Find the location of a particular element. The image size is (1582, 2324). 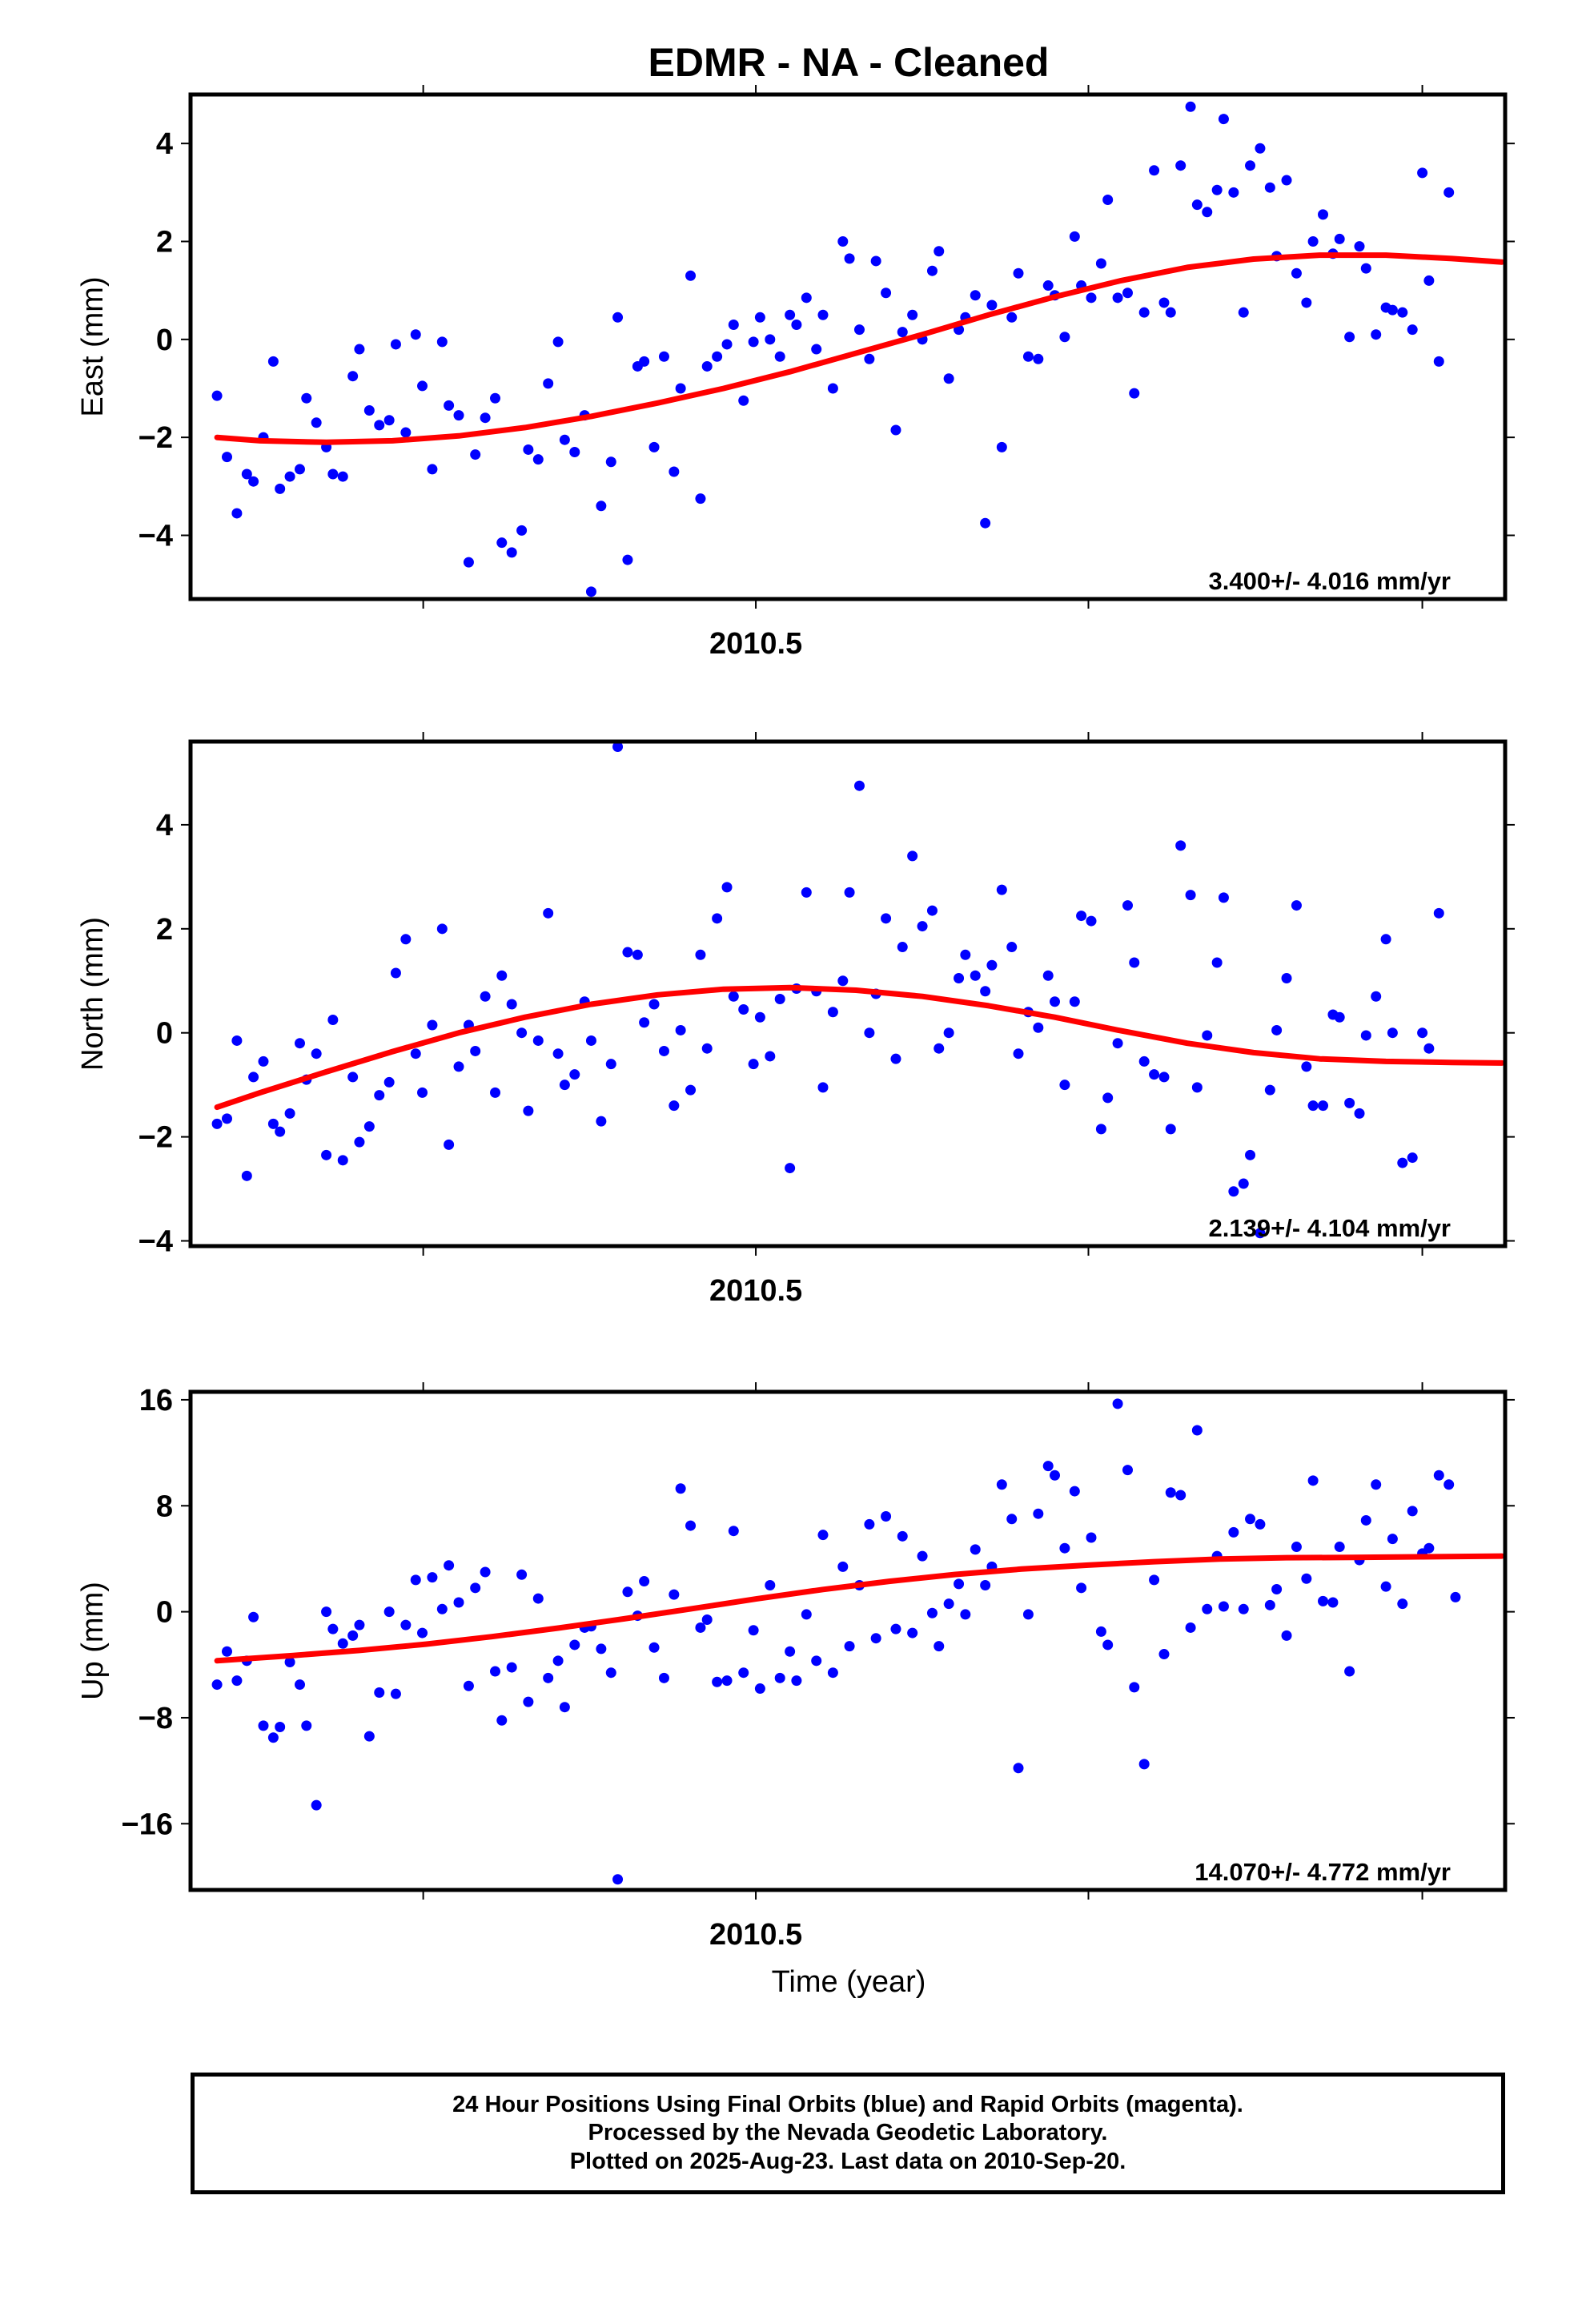

east-velocity-label: 3.400+/- 4.016 mm/yr is located at coordinates (1330, 581).